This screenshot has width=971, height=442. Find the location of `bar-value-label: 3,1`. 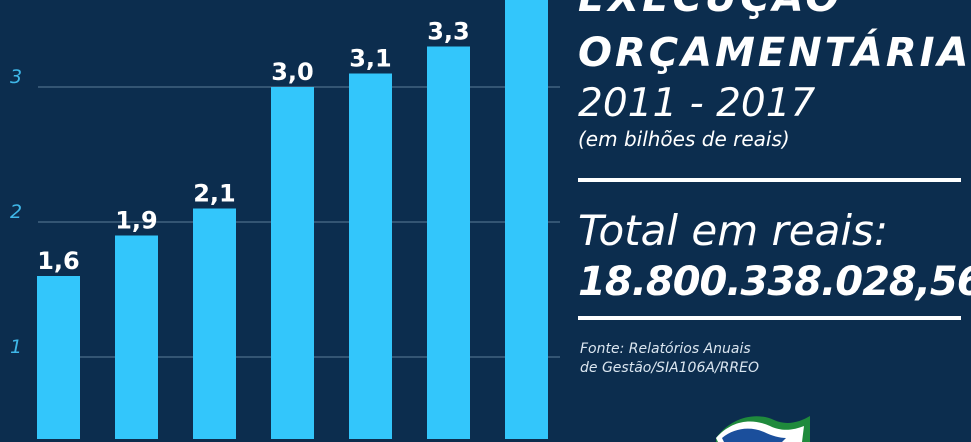

bar-value-label: 3,1 is located at coordinates (370, 59).